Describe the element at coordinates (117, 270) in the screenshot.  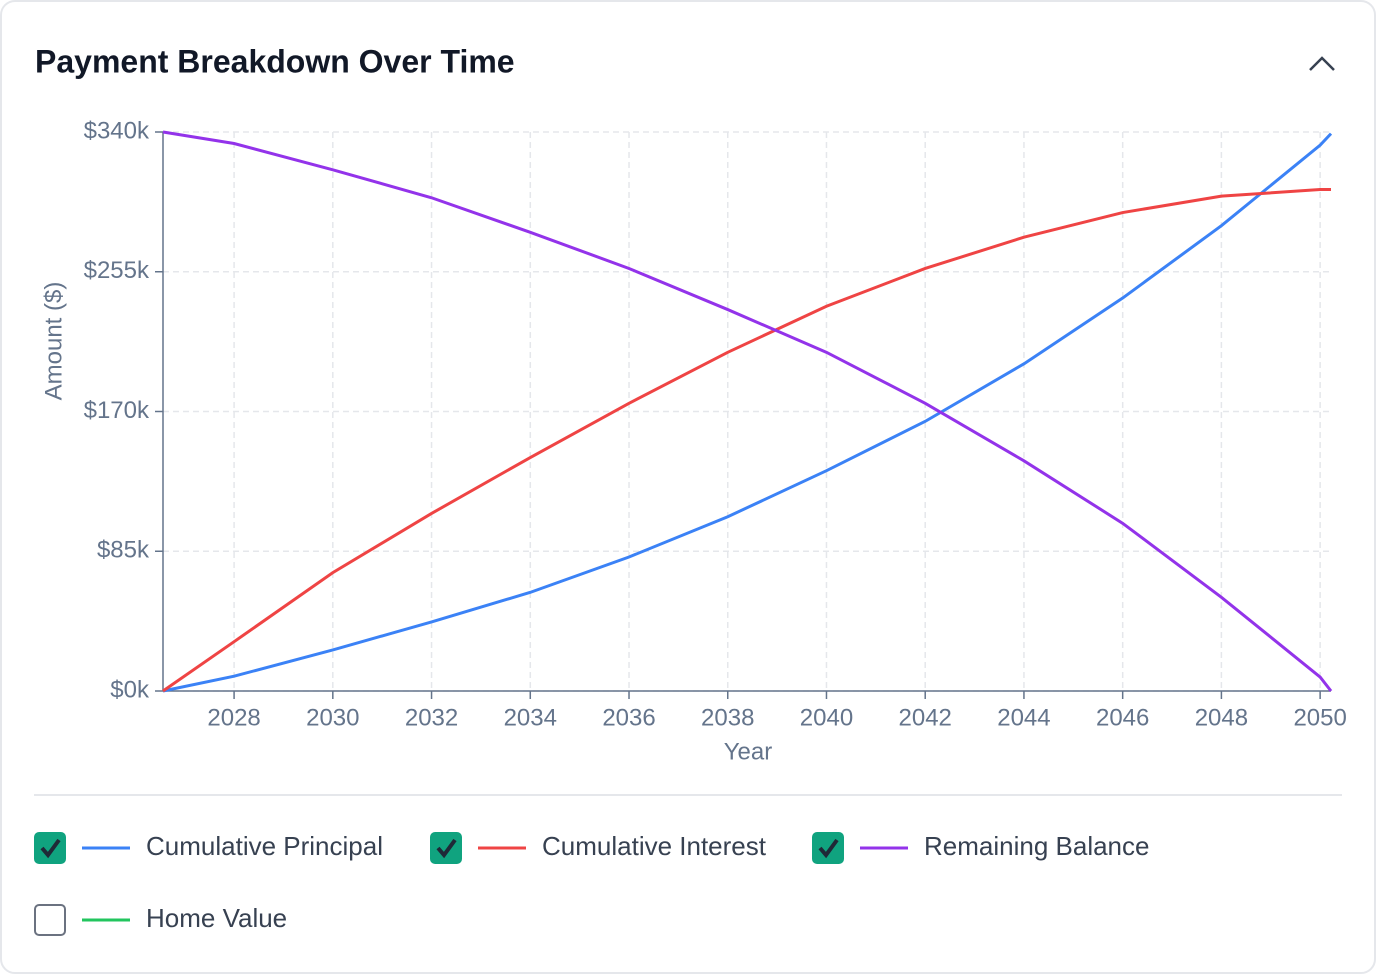
I see `y-tick-label: $255k` at that location.